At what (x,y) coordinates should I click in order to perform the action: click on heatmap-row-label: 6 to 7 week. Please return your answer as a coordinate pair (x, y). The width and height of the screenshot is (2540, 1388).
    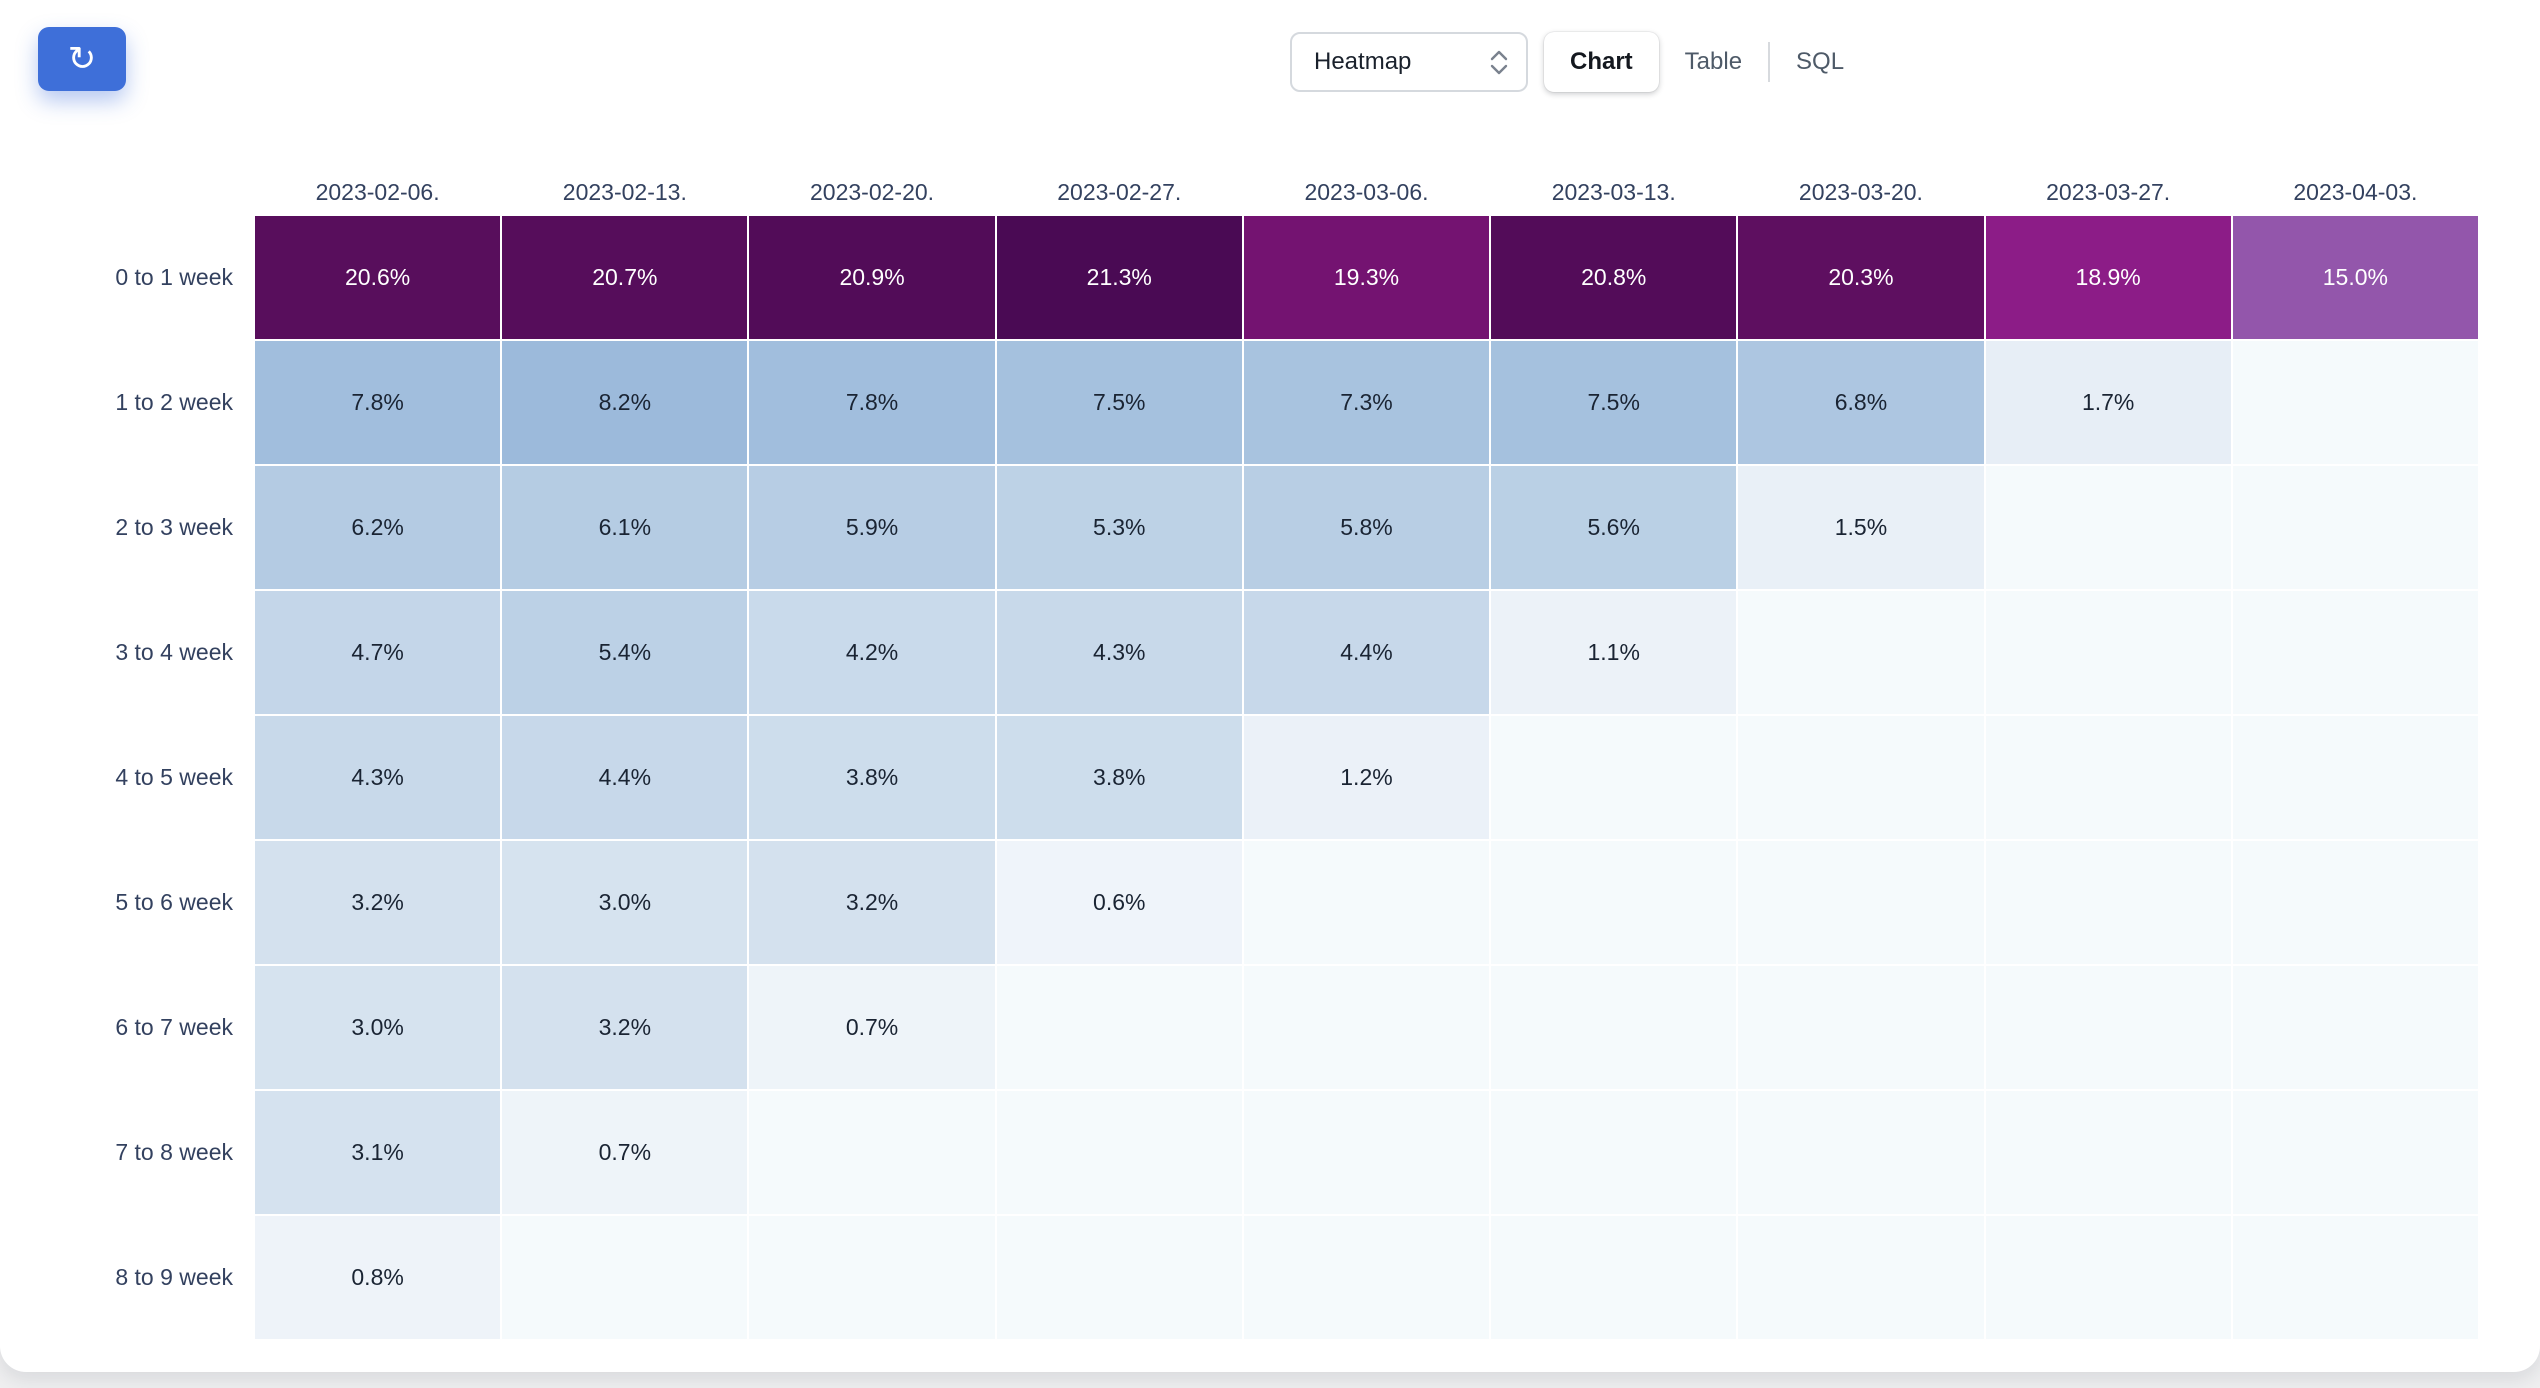
    Looking at the image, I should click on (126, 1027).